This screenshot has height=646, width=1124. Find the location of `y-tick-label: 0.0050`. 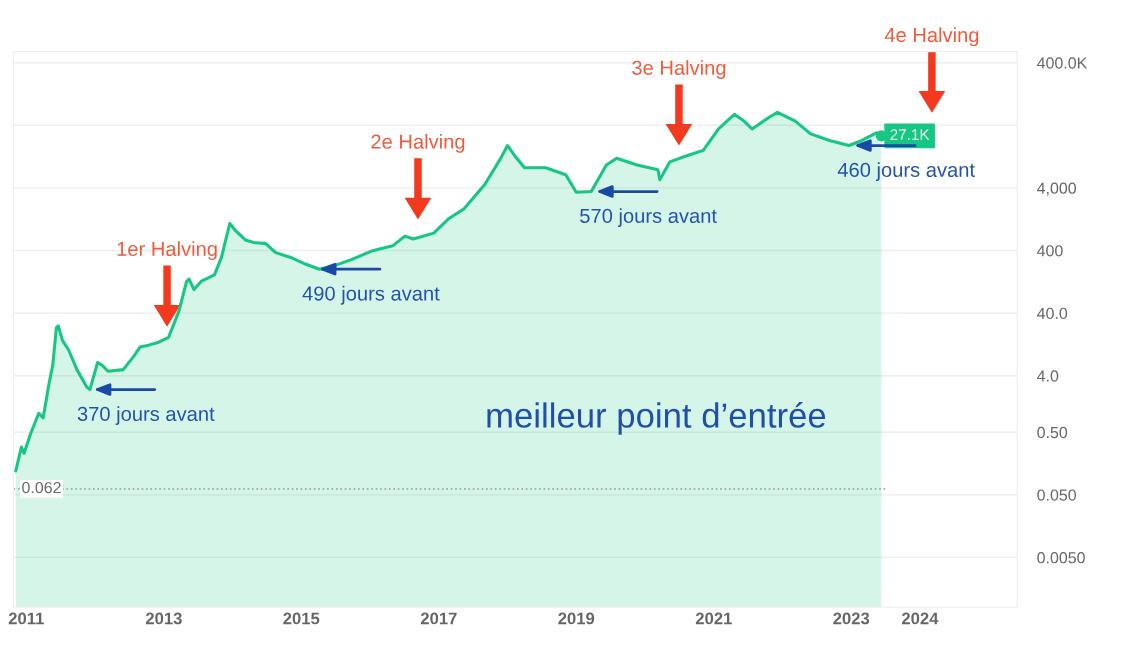

y-tick-label: 0.0050 is located at coordinates (1061, 558).